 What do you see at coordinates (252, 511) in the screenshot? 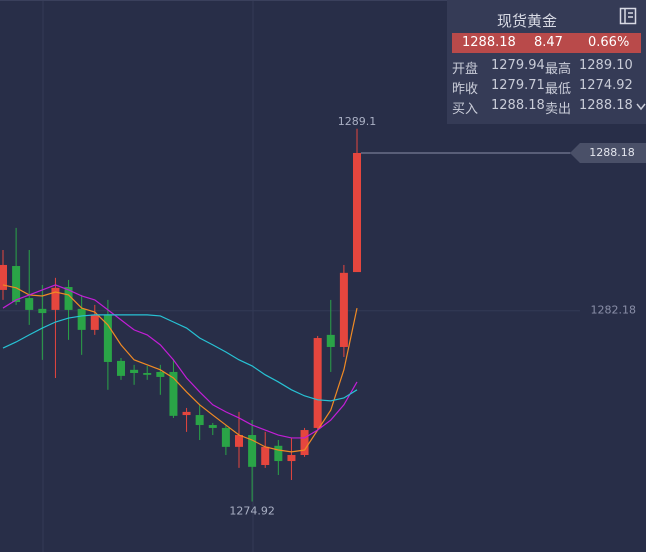
I see `low-label: 1274.92` at bounding box center [252, 511].